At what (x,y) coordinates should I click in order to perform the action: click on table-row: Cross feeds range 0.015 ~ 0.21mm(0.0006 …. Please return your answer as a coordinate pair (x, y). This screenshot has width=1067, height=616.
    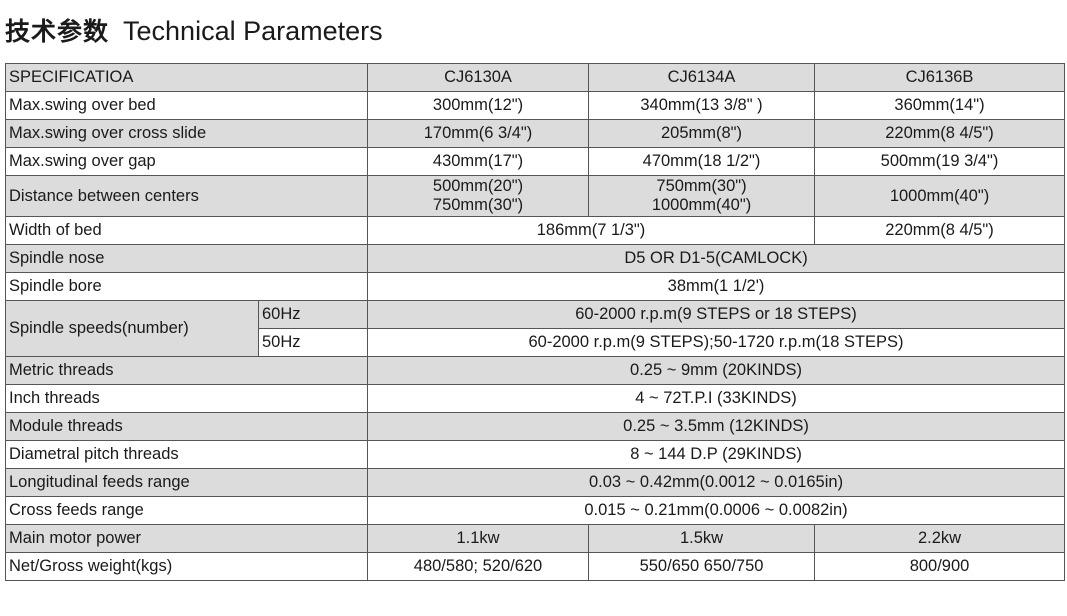
    Looking at the image, I should click on (535, 510).